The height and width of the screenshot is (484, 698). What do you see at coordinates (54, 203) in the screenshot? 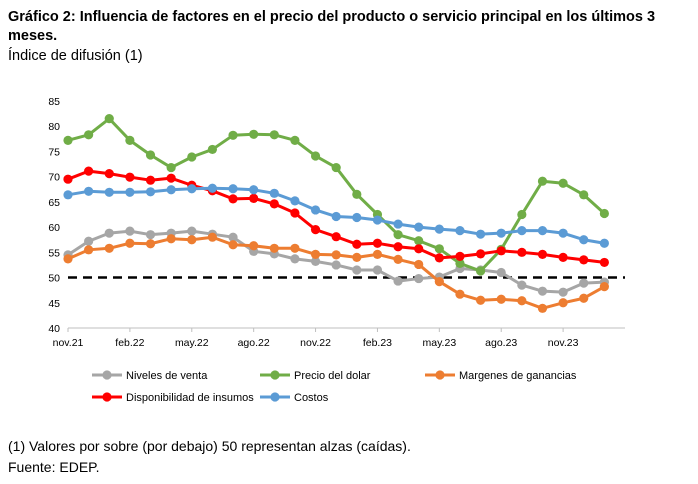
I see `y-tick-label: 65` at bounding box center [54, 203].